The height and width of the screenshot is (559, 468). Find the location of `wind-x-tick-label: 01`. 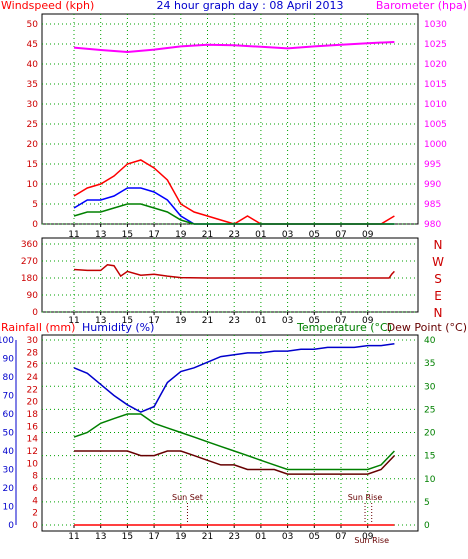

wind-x-tick-label: 01 is located at coordinates (260, 235).